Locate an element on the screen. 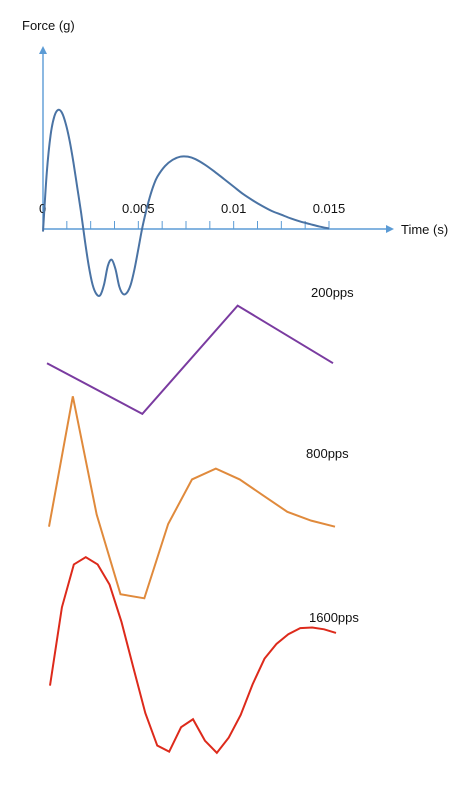 This screenshot has width=468, height=786. label-1600pps: 1600pps is located at coordinates (334, 617).